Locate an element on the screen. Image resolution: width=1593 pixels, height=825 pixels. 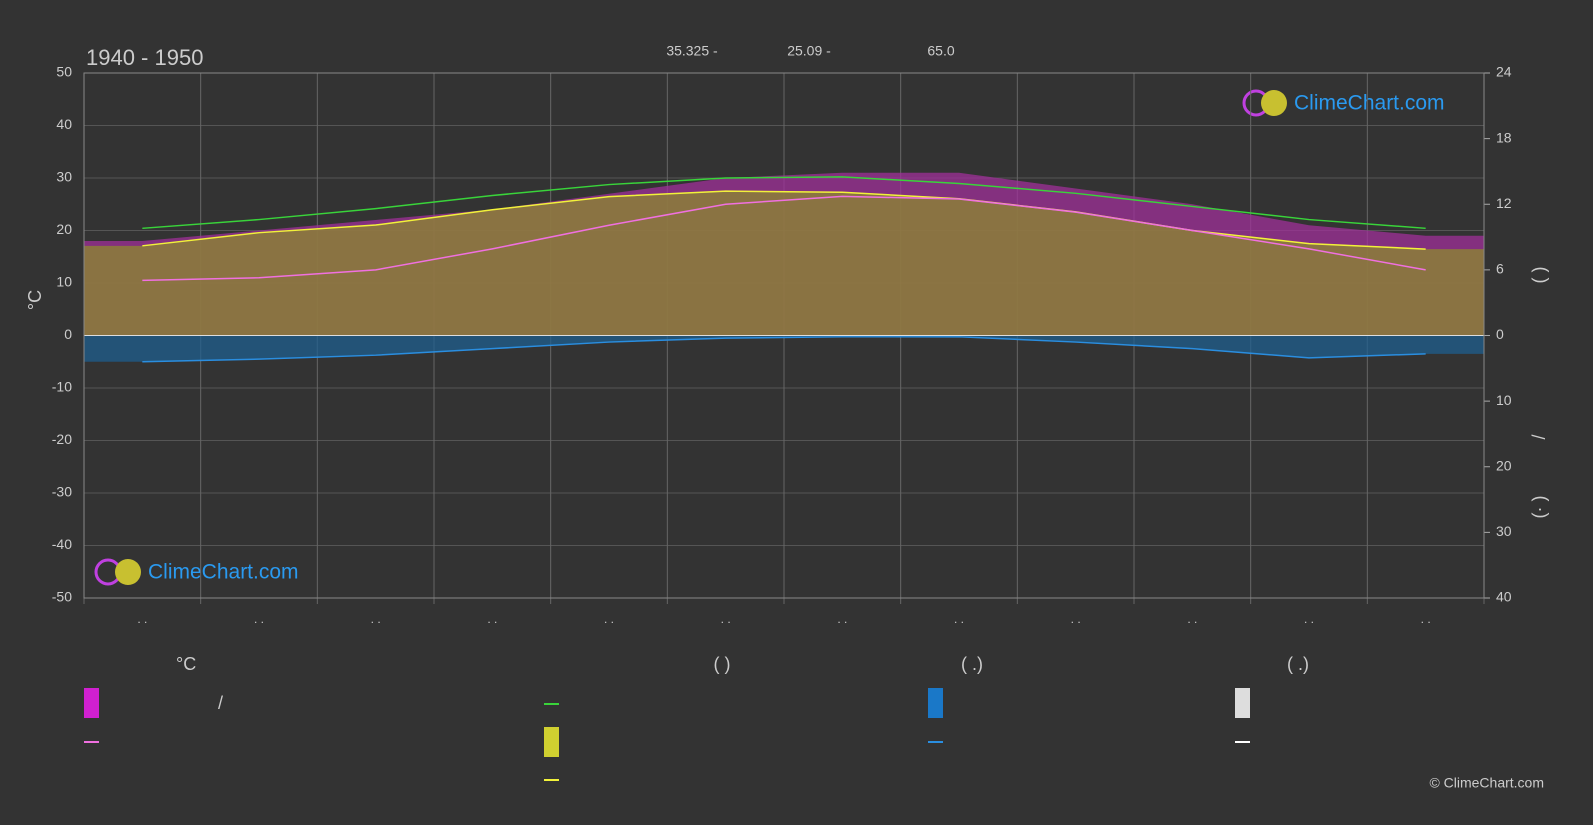
y-tick-label: 0 is located at coordinates (68, 334).